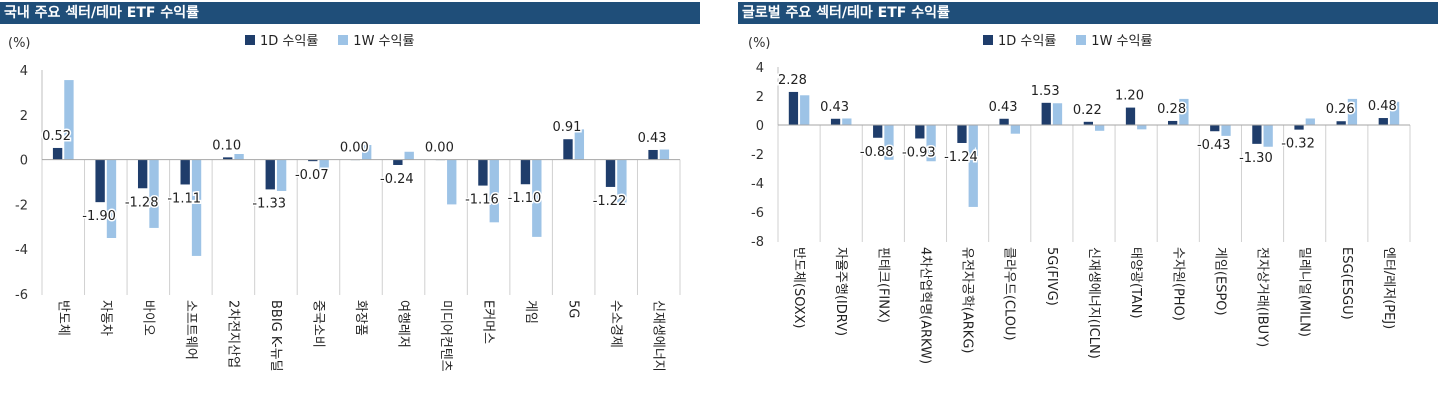  What do you see at coordinates (1346, 283) in the screenshot?
I see `category-label: ESG(ESGU)` at bounding box center [1346, 283].